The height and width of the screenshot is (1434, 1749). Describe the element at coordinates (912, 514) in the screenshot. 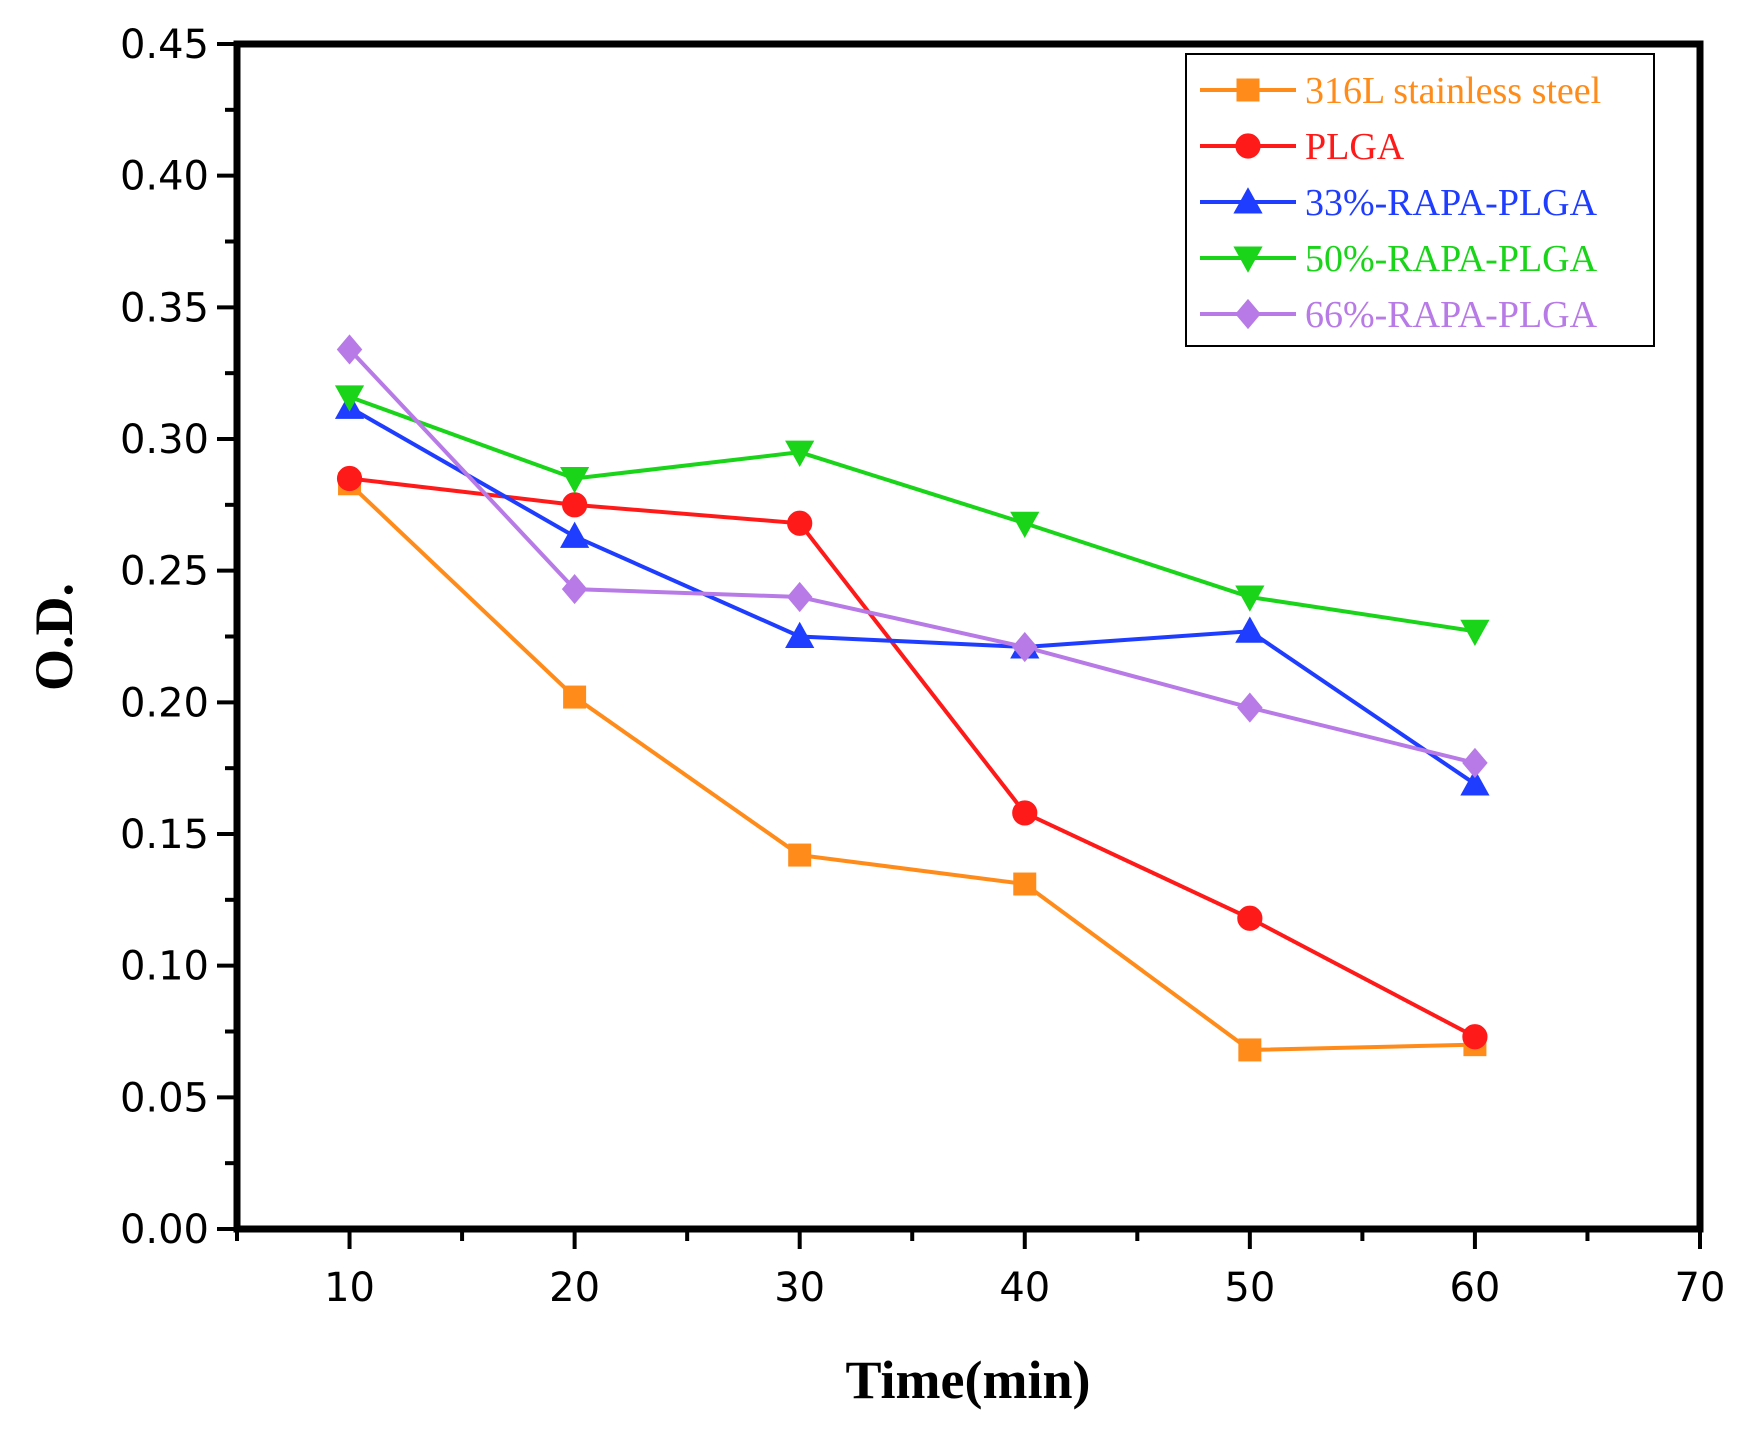

I see `series-line` at that location.